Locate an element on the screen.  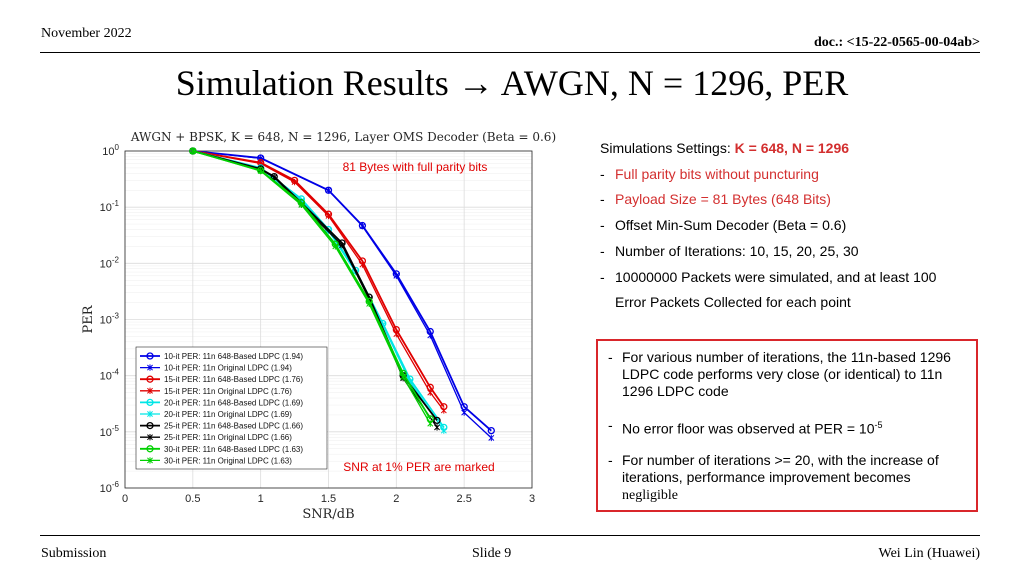
footer-slide-number: Slide 9 is located at coordinates (492, 553).